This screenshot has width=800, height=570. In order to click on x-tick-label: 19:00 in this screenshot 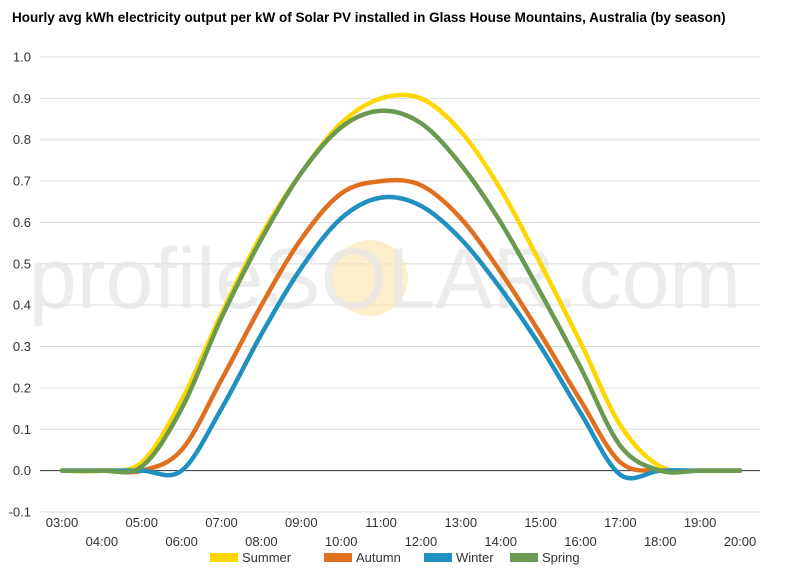, I will do `click(700, 522)`.